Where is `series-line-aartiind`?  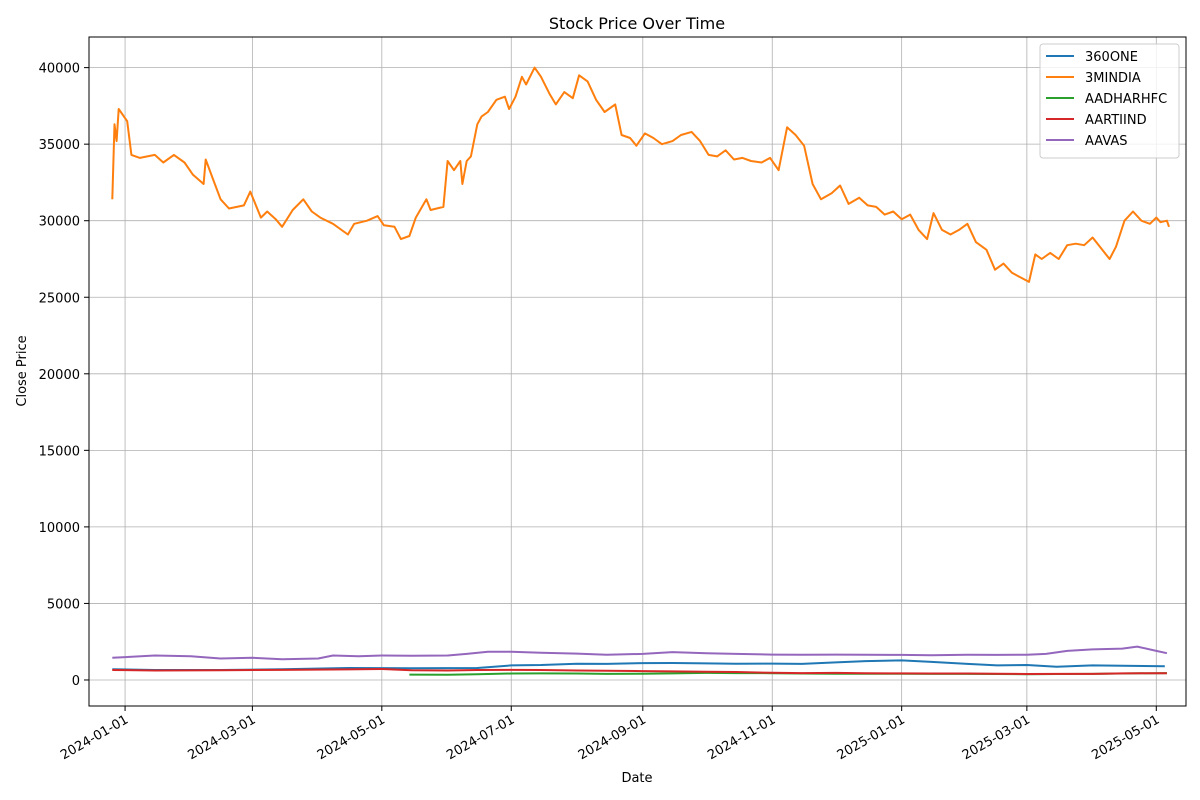
series-line-aartiind is located at coordinates (639, 671).